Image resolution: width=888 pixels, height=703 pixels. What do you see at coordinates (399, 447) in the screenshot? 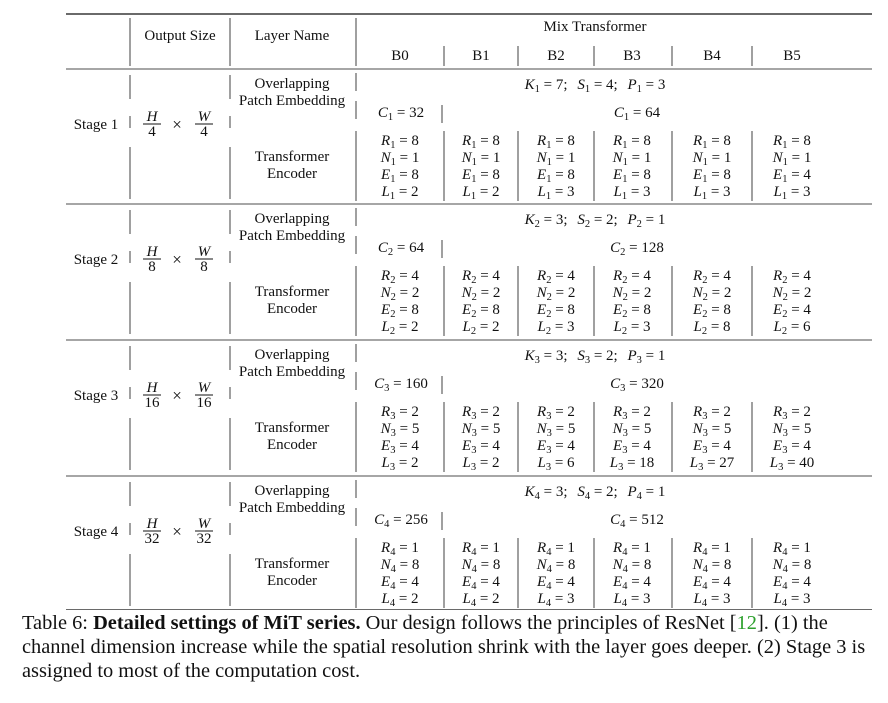
I see `stage-3-e-b0: E3 = 4` at bounding box center [399, 447].